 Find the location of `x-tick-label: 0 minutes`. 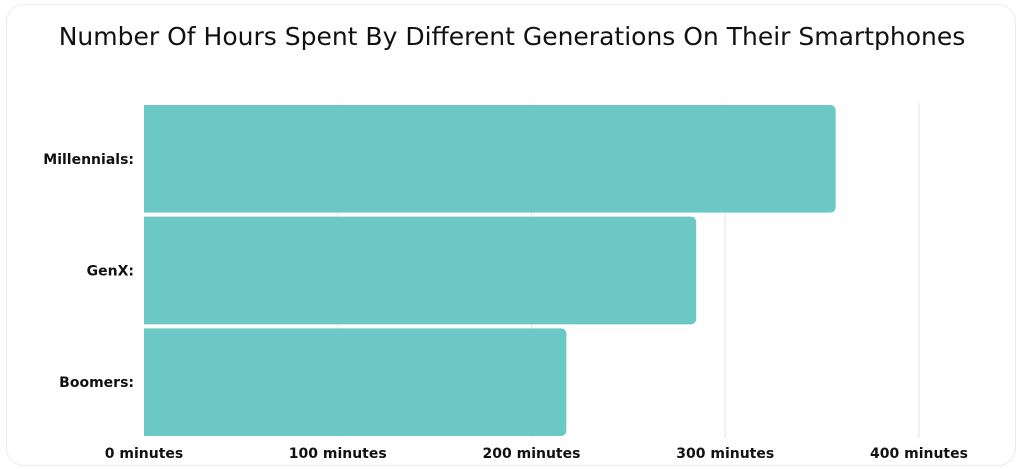

x-tick-label: 0 minutes is located at coordinates (144, 454).